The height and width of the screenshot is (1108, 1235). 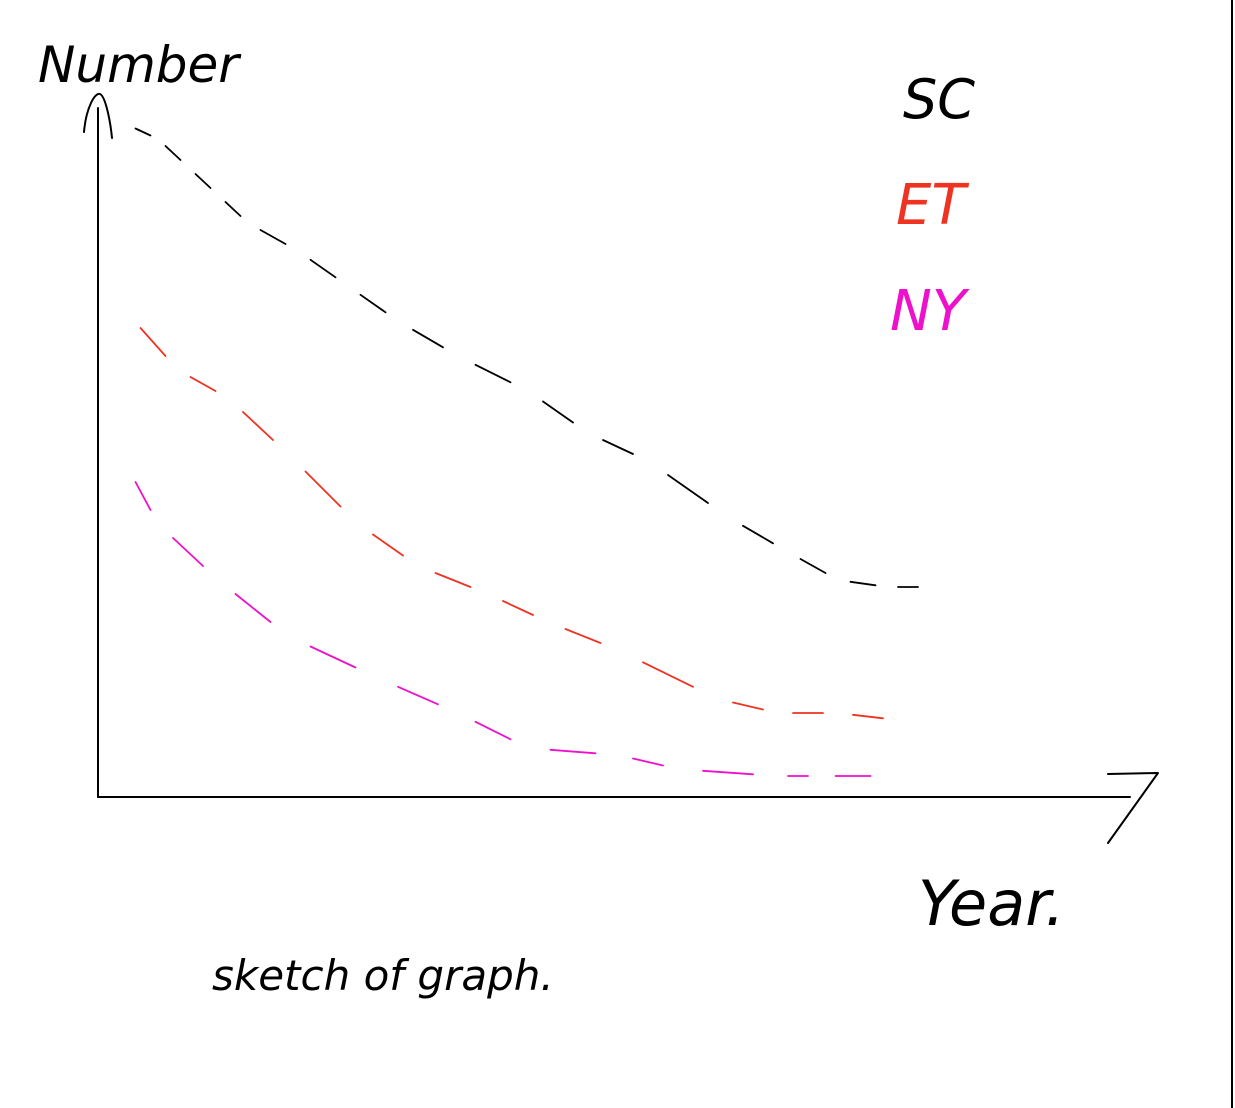 What do you see at coordinates (930, 311) in the screenshot?
I see `legend-ny: NY` at bounding box center [930, 311].